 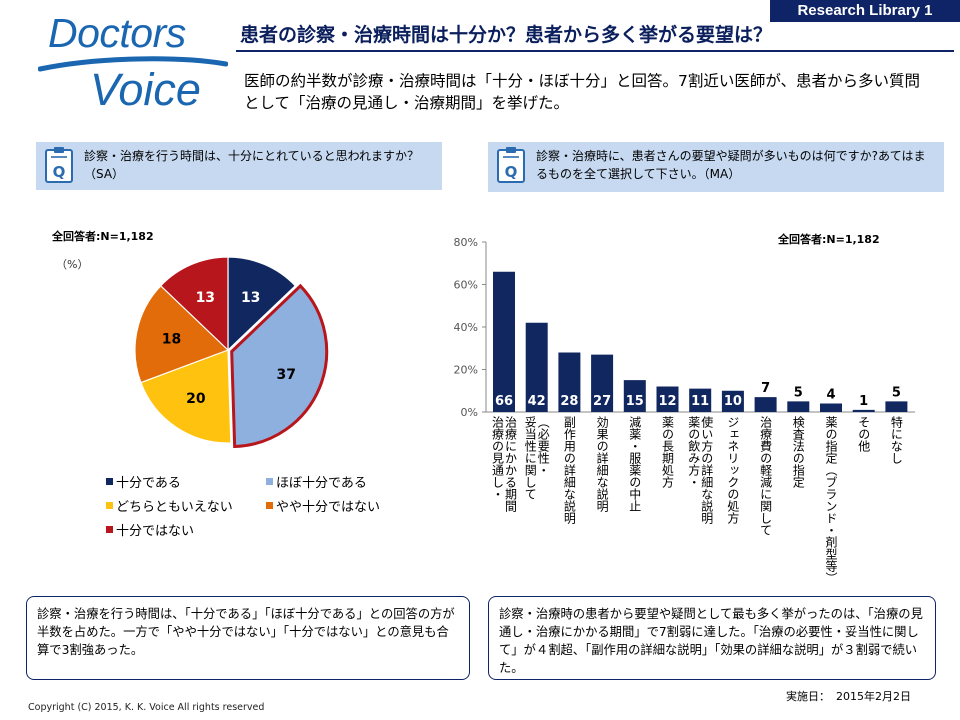 What do you see at coordinates (72, 264) in the screenshot?
I see `pie-unit: （%）` at bounding box center [72, 264].